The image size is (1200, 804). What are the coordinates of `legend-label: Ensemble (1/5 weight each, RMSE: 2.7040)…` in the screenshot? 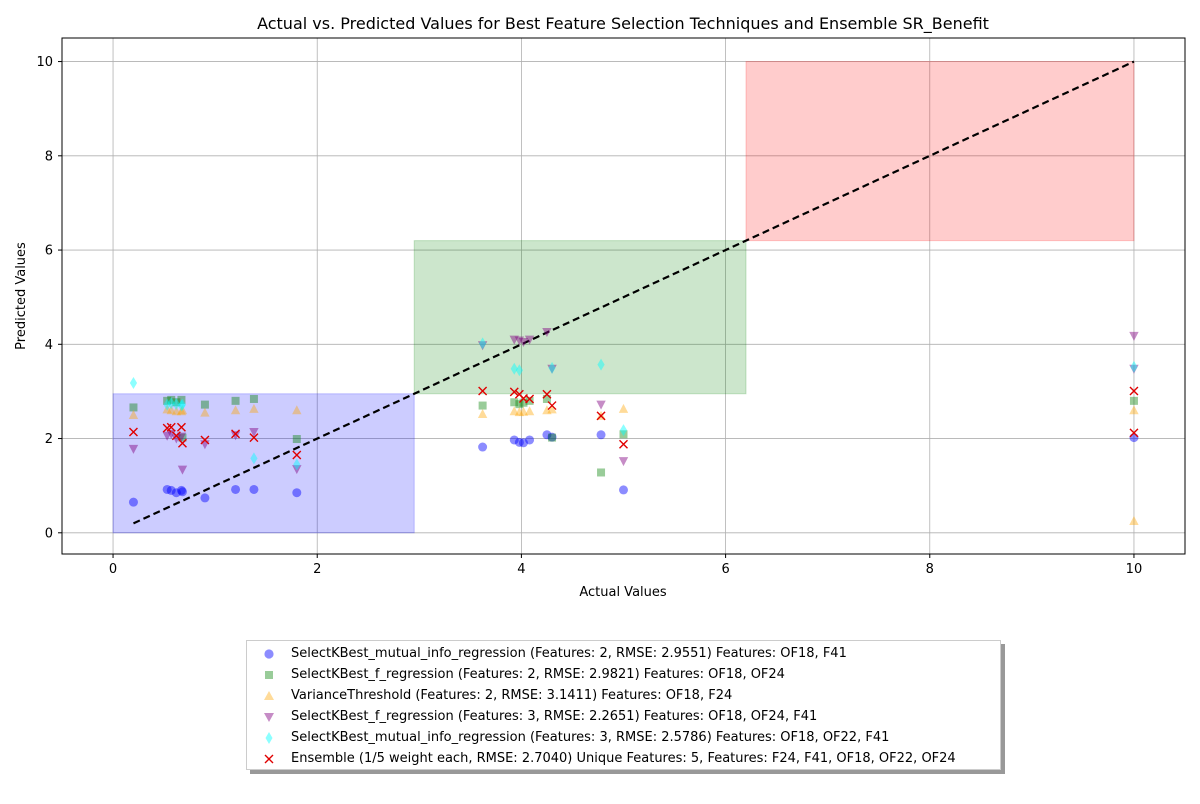 It's located at (623, 758).